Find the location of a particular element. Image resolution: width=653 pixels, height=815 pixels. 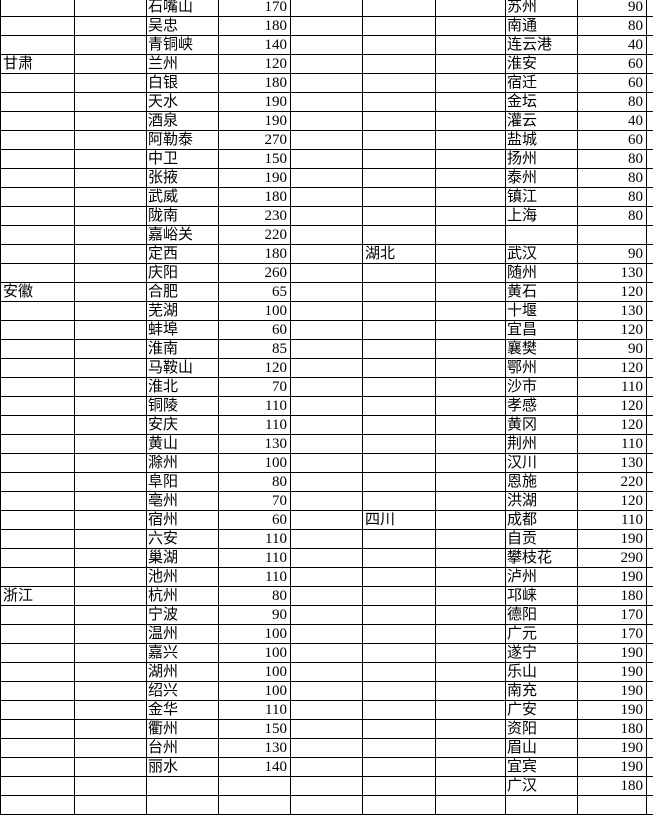

cell-city-right: 遂宁 is located at coordinates (542, 653).